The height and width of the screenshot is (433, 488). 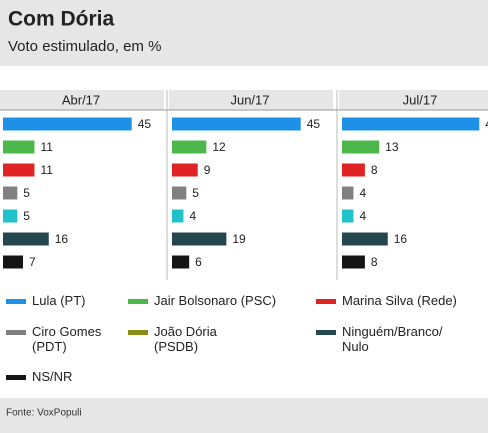 What do you see at coordinates (198, 262) in the screenshot?
I see `value-label: 6` at bounding box center [198, 262].